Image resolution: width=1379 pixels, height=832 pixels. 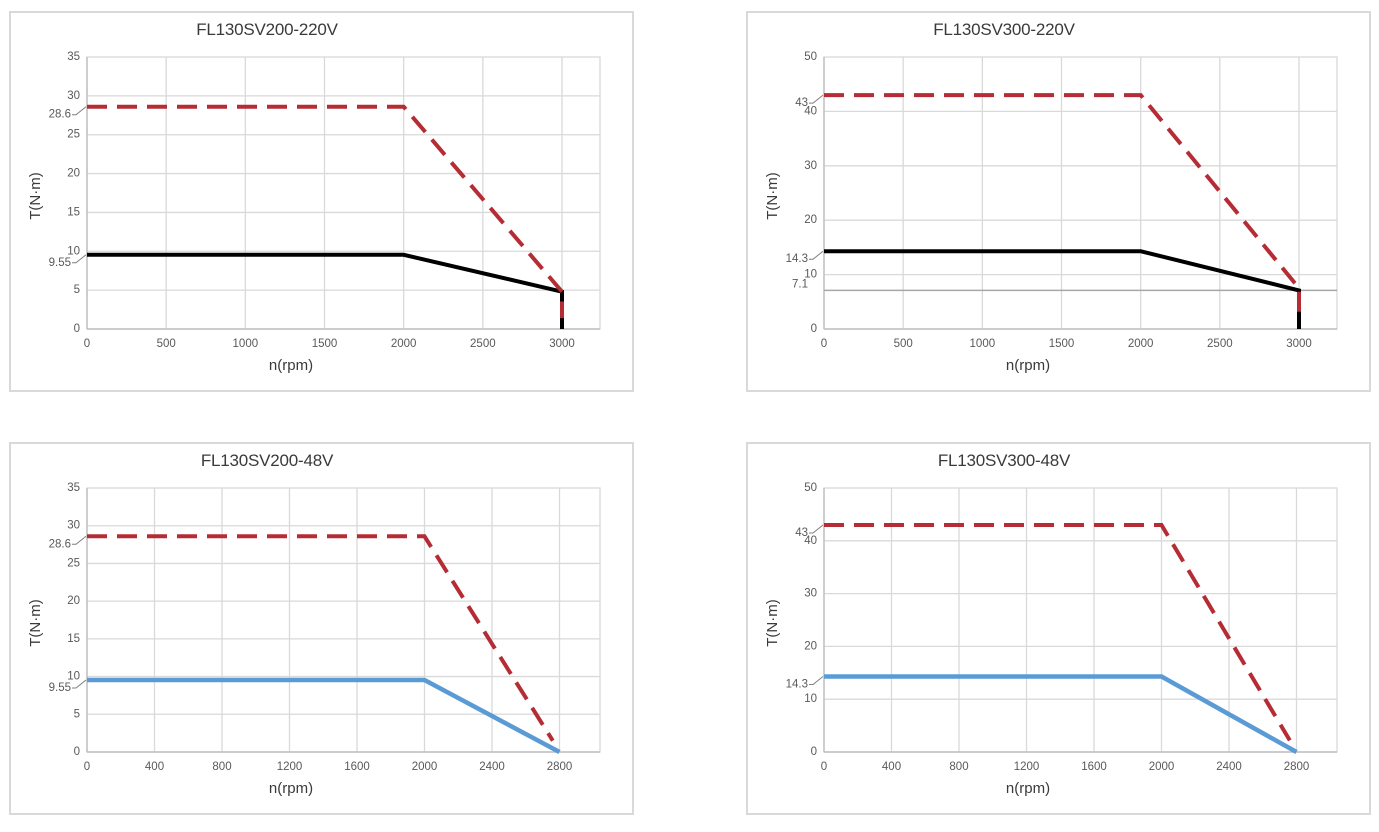 I want to click on x-tick-label: 3000, so click(x=562, y=344).